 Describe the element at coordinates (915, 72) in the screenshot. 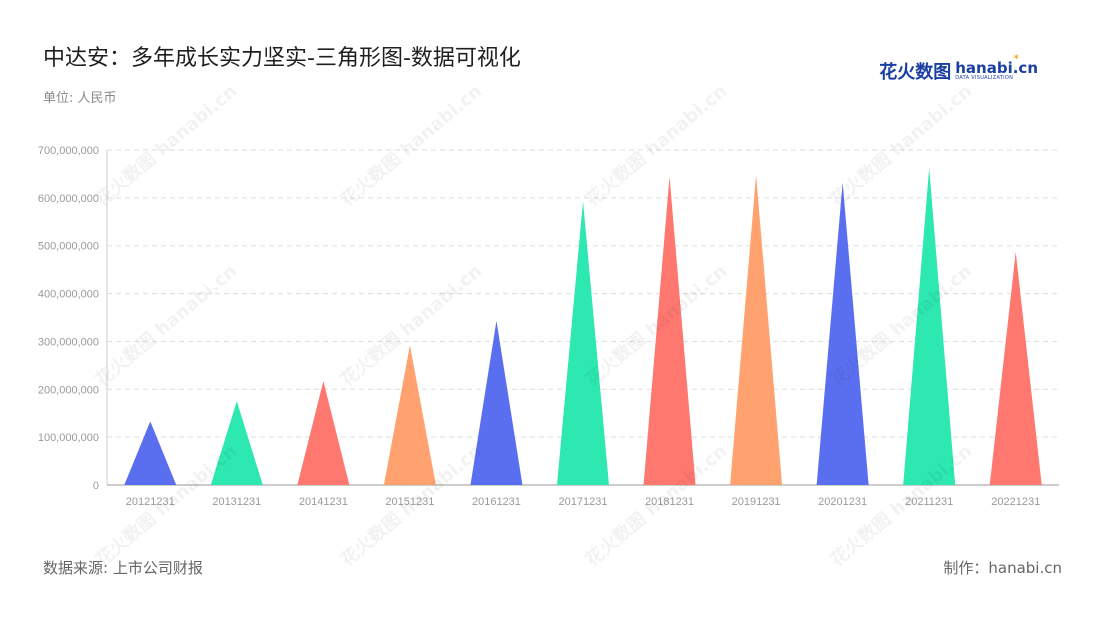

I see `logo-text-cn: 花火数图` at that location.